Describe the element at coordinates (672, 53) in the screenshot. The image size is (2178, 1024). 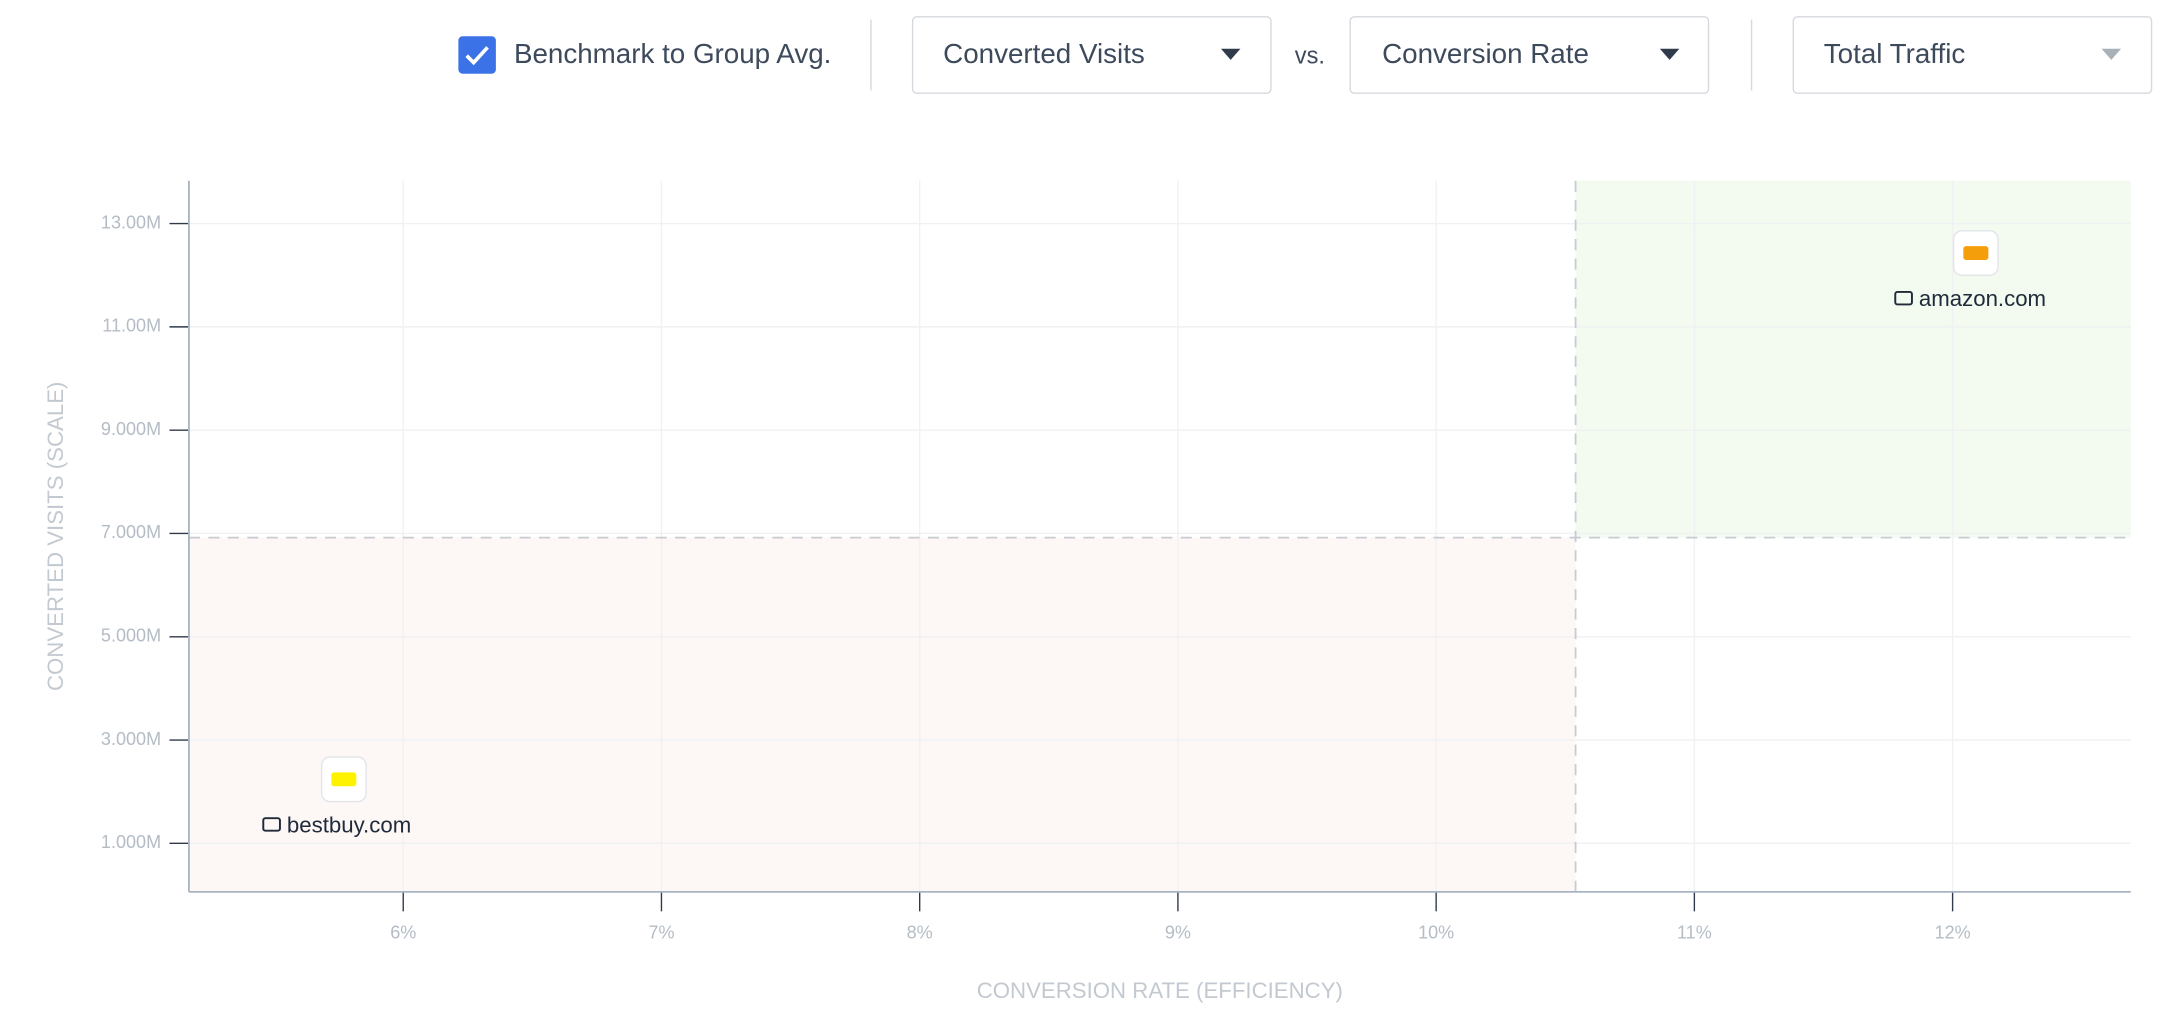
I see `checkbox-label: Benchmark to Group Avg.` at that location.